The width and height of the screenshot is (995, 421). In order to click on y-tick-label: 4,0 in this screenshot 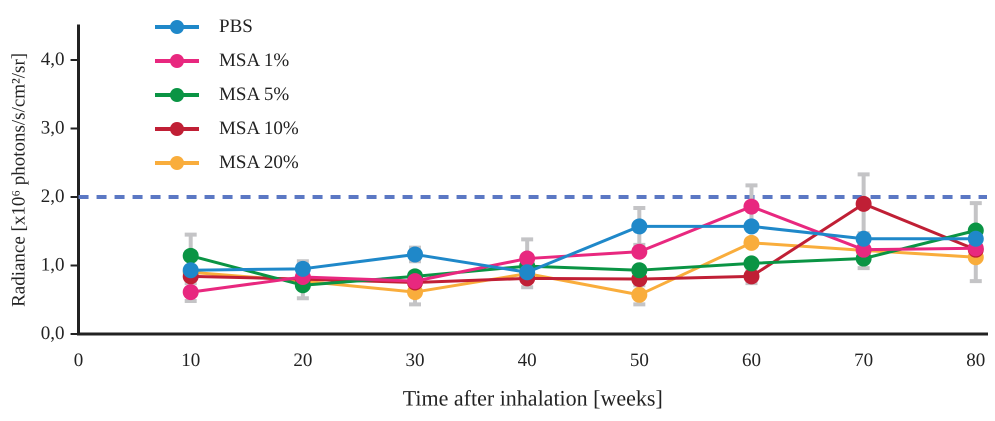, I will do `click(52, 59)`.